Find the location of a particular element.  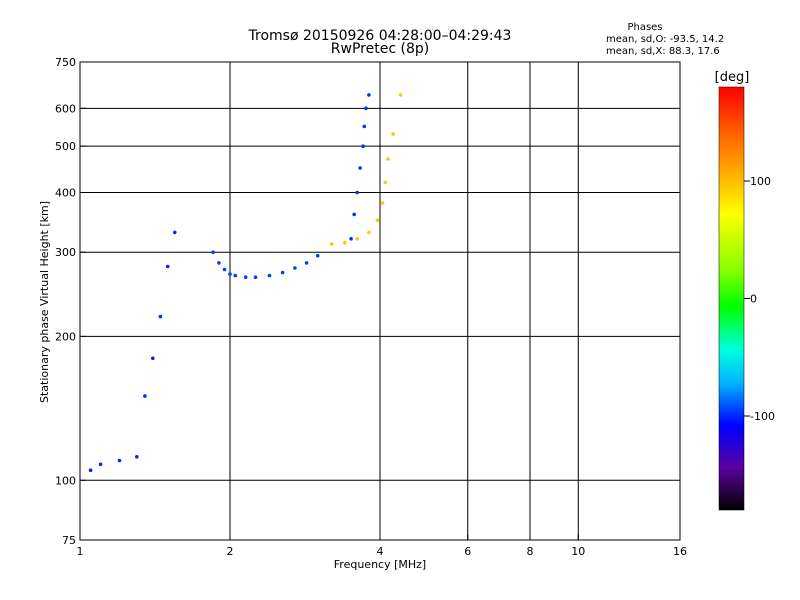

colorbar-ticks: 100 0 -100 is located at coordinates (759, 299).